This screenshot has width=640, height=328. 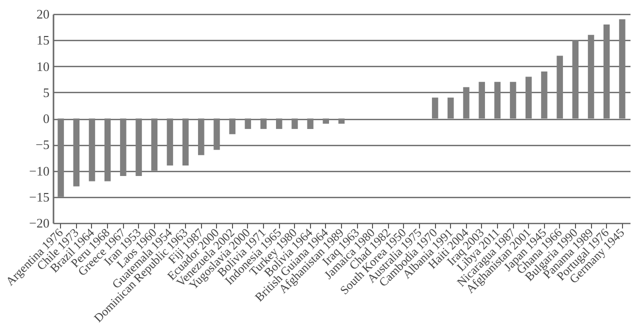 What do you see at coordinates (43, 66) in the screenshot?
I see `y-tick-label: 10` at bounding box center [43, 66].